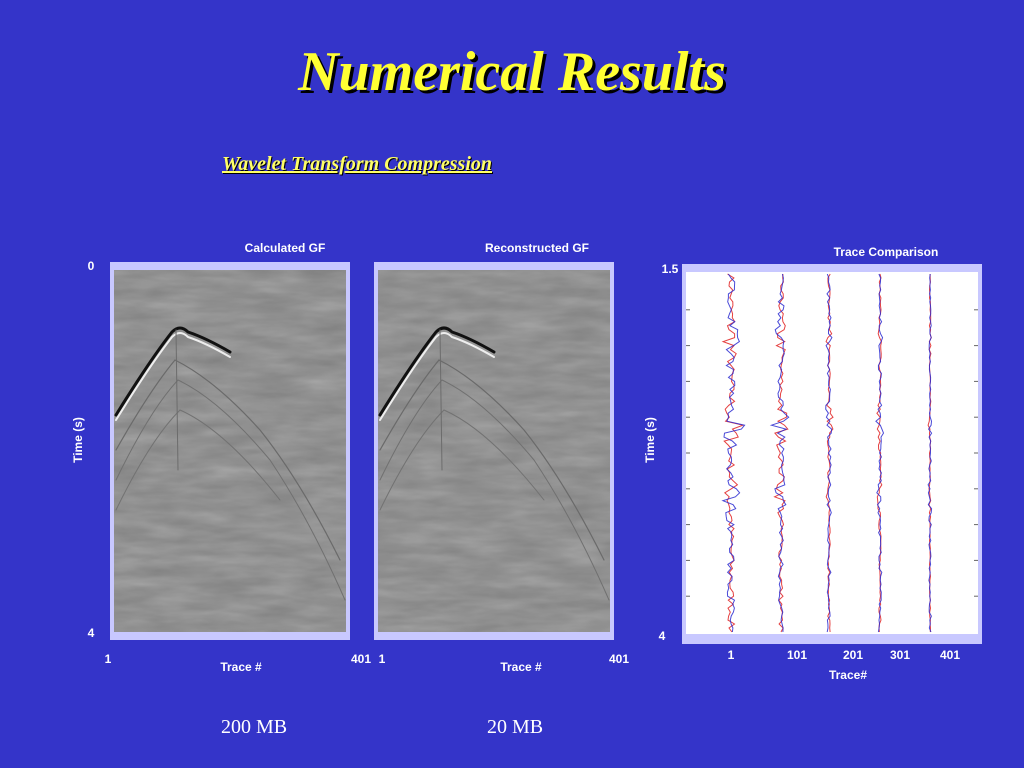 This screenshot has width=1024, height=768. Describe the element at coordinates (361, 659) in the screenshot. I see `panel1-xtick-right: 401` at that location.